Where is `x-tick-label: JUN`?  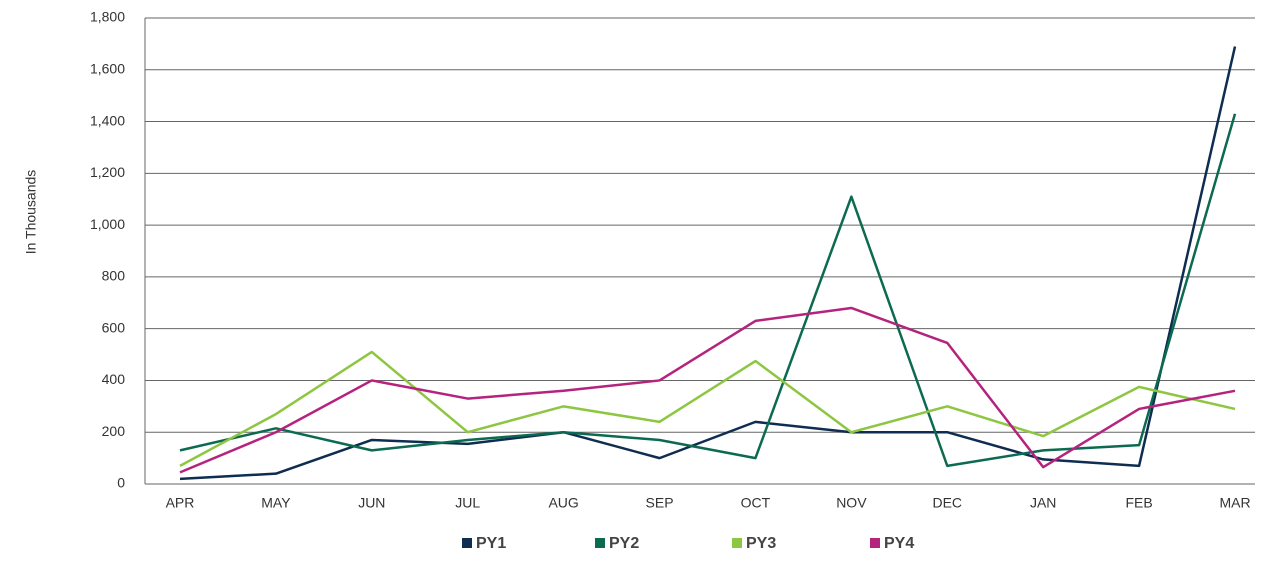
x-tick-label: JUN is located at coordinates (371, 503).